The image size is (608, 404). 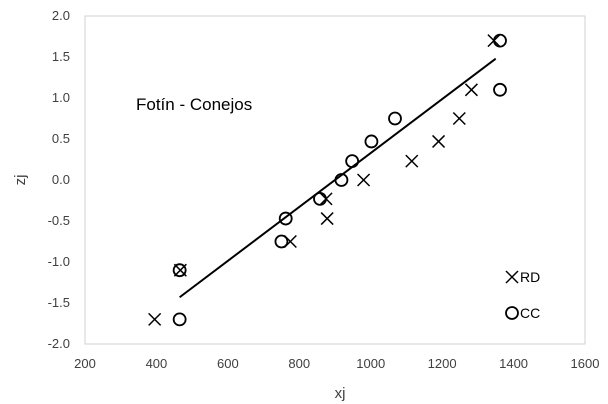 I want to click on legend-marker-rd-stroke, so click(x=512, y=277).